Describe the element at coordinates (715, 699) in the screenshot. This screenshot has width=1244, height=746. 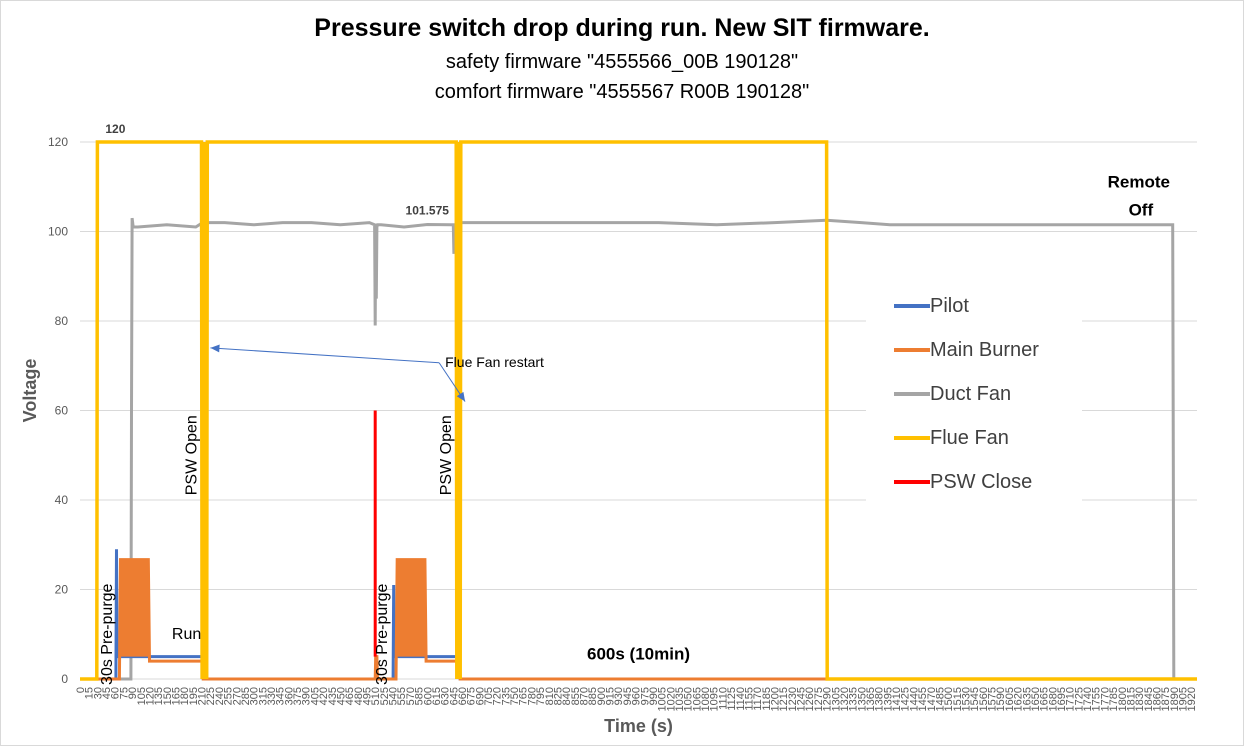
I see `x-tick-label: 1095` at that location.